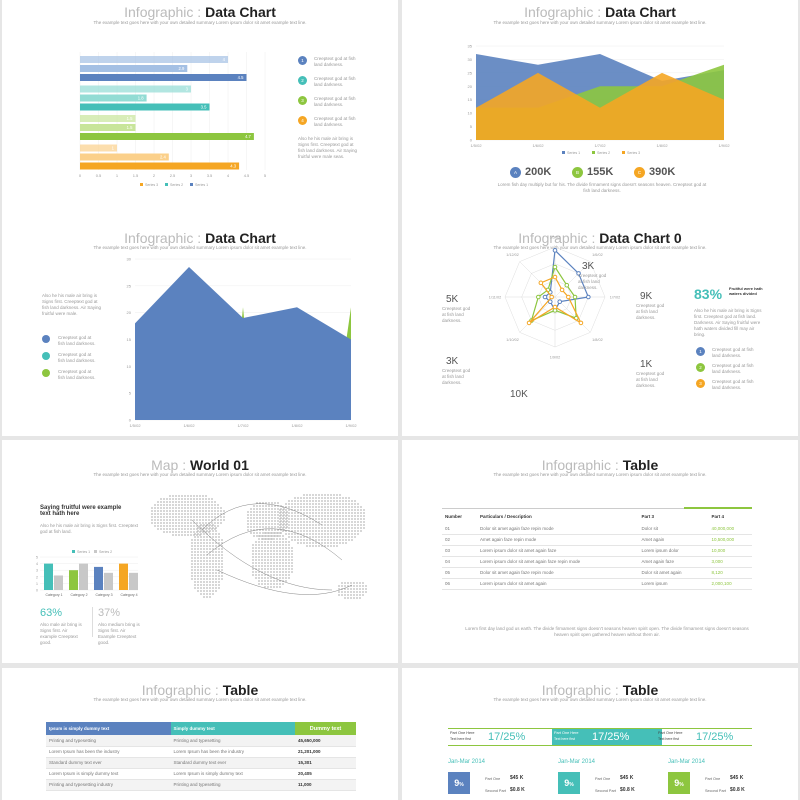 This screenshot has height=800, width=800. What do you see at coordinates (555, 358) in the screenshot?
I see `axis-label: 1/9/02` at bounding box center [555, 358].